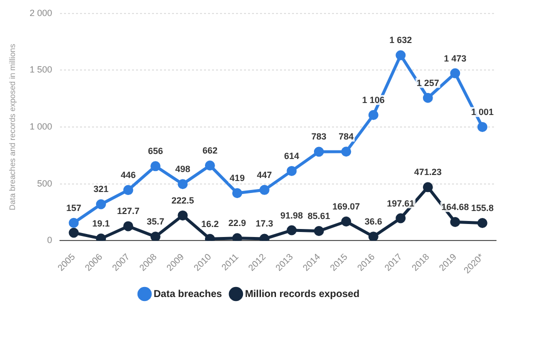 Image resolution: width=536 pixels, height=339 pixels. Describe the element at coordinates (41, 127) in the screenshot. I see `y-tick-label: 1 000` at that location.